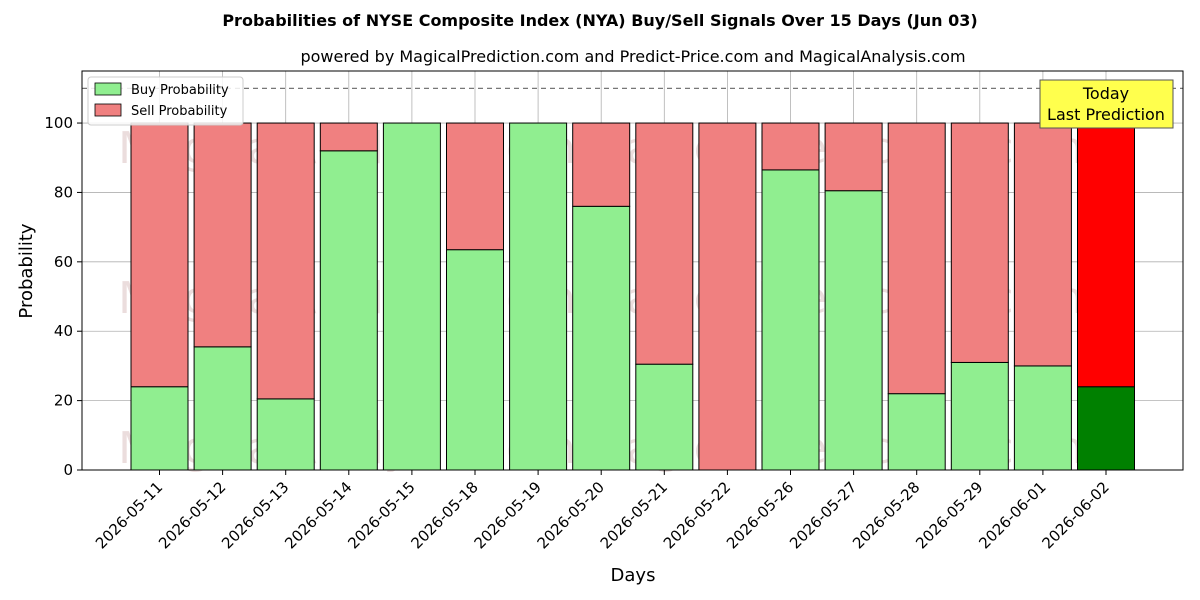 The image size is (1200, 600). I want to click on x-tick-label: 2026-05-18, so click(444, 515).